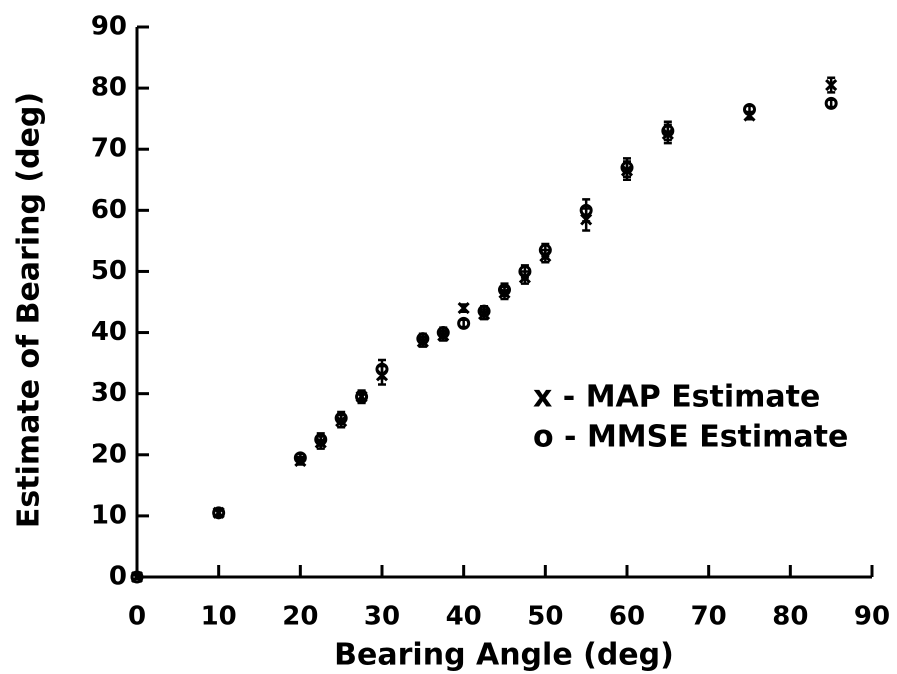 The width and height of the screenshot is (897, 674). Describe the element at coordinates (137, 617) in the screenshot. I see `x-tick-label: 0` at that location.